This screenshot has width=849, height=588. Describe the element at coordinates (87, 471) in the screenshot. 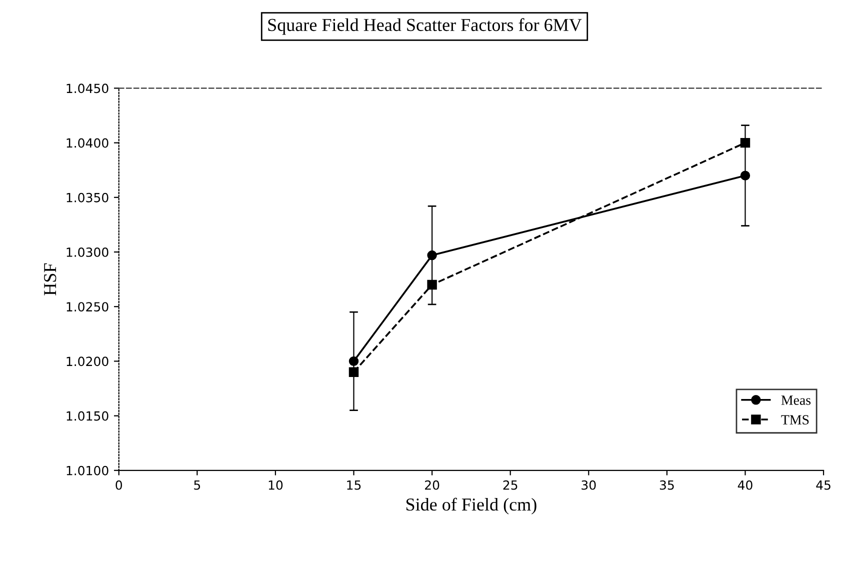

I see `y-tick-label: 1.0100` at that location.